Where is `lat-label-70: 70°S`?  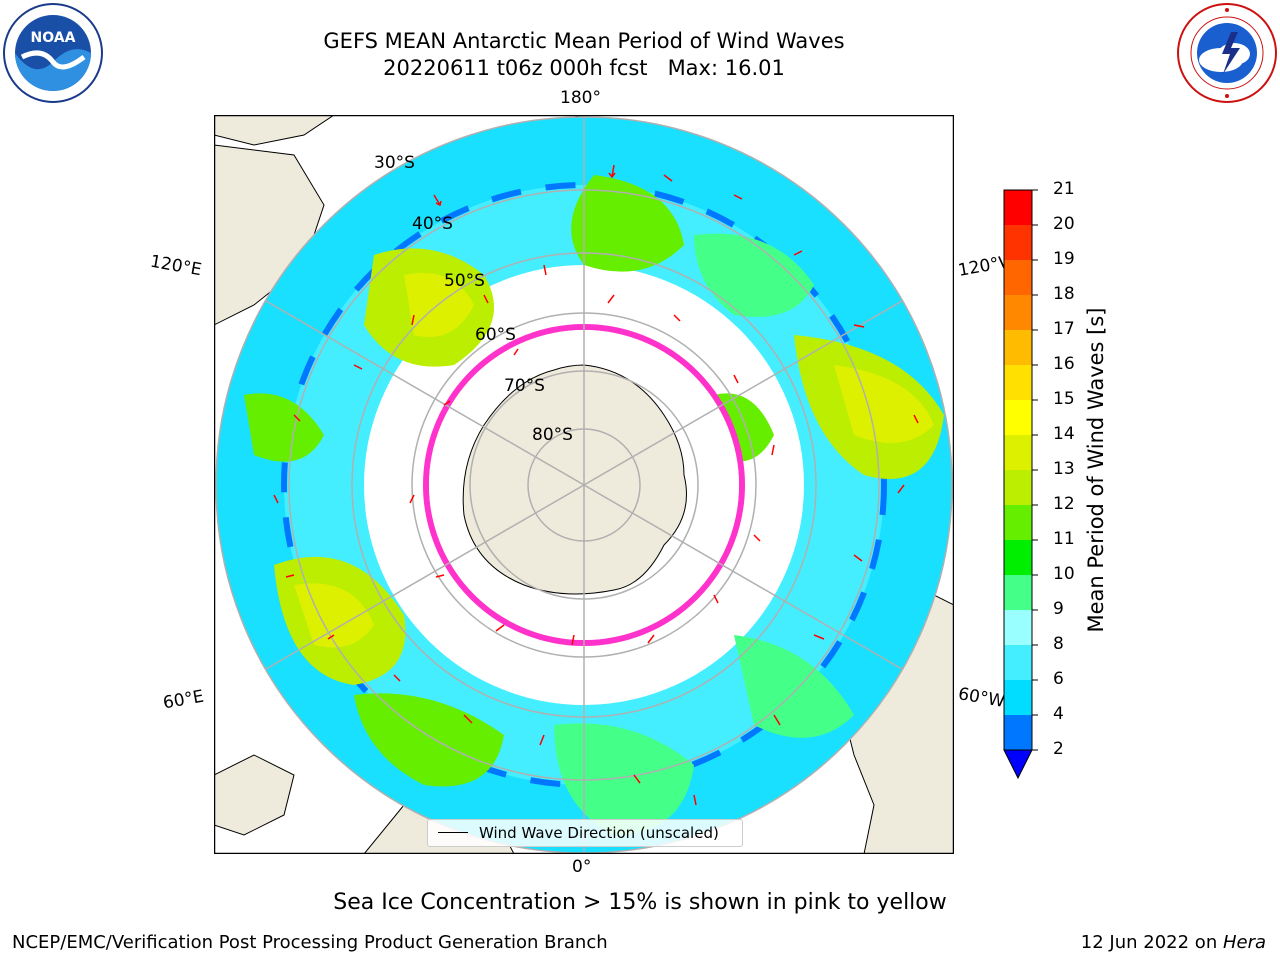
lat-label-70: 70°S is located at coordinates (524, 386).